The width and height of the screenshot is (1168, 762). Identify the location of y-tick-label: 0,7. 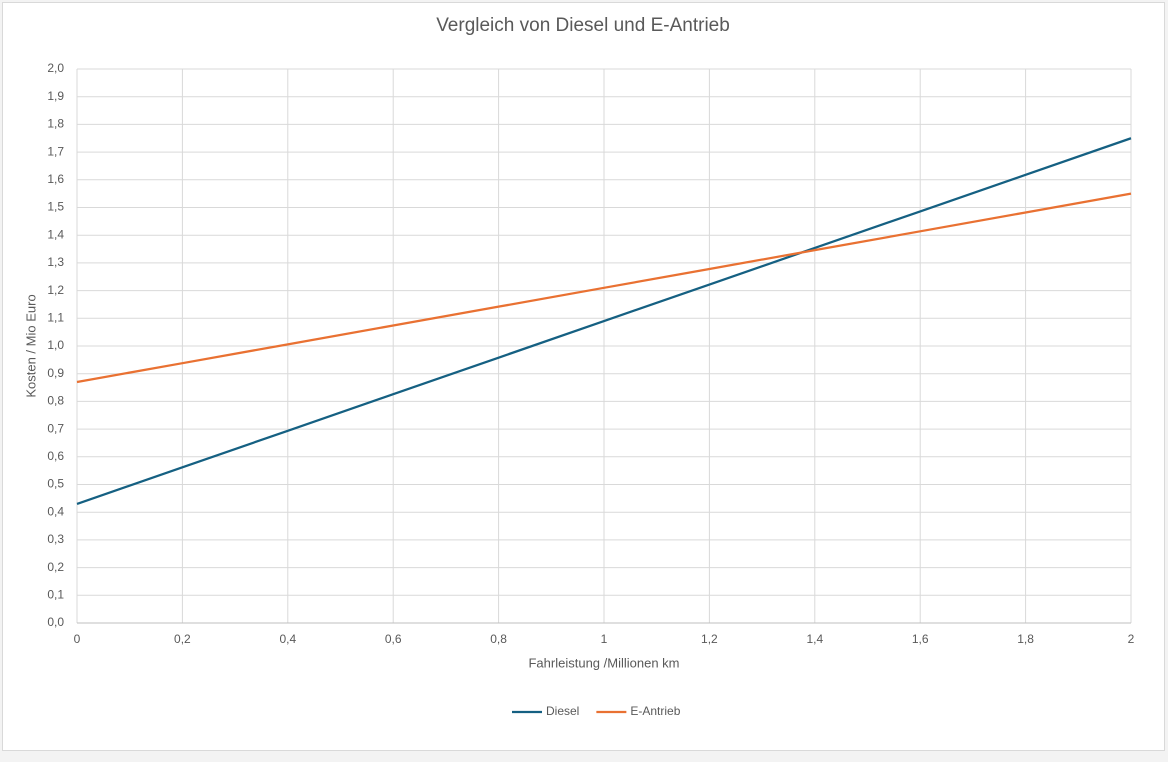
(55, 428).